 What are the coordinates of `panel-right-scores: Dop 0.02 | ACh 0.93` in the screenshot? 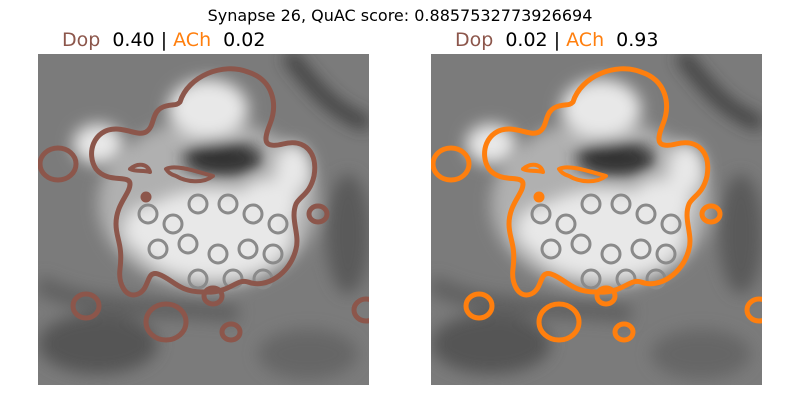 It's located at (596, 40).